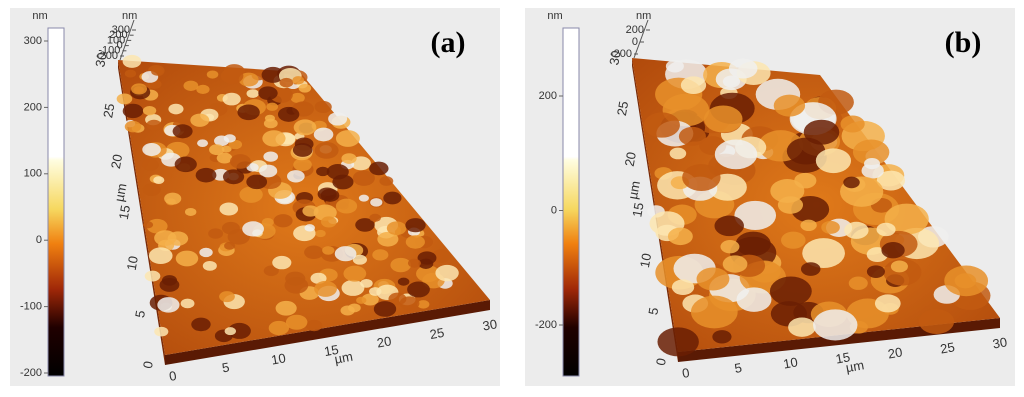 Image resolution: width=1024 pixels, height=397 pixels. I want to click on x-tick-label: 20, so click(895, 352).